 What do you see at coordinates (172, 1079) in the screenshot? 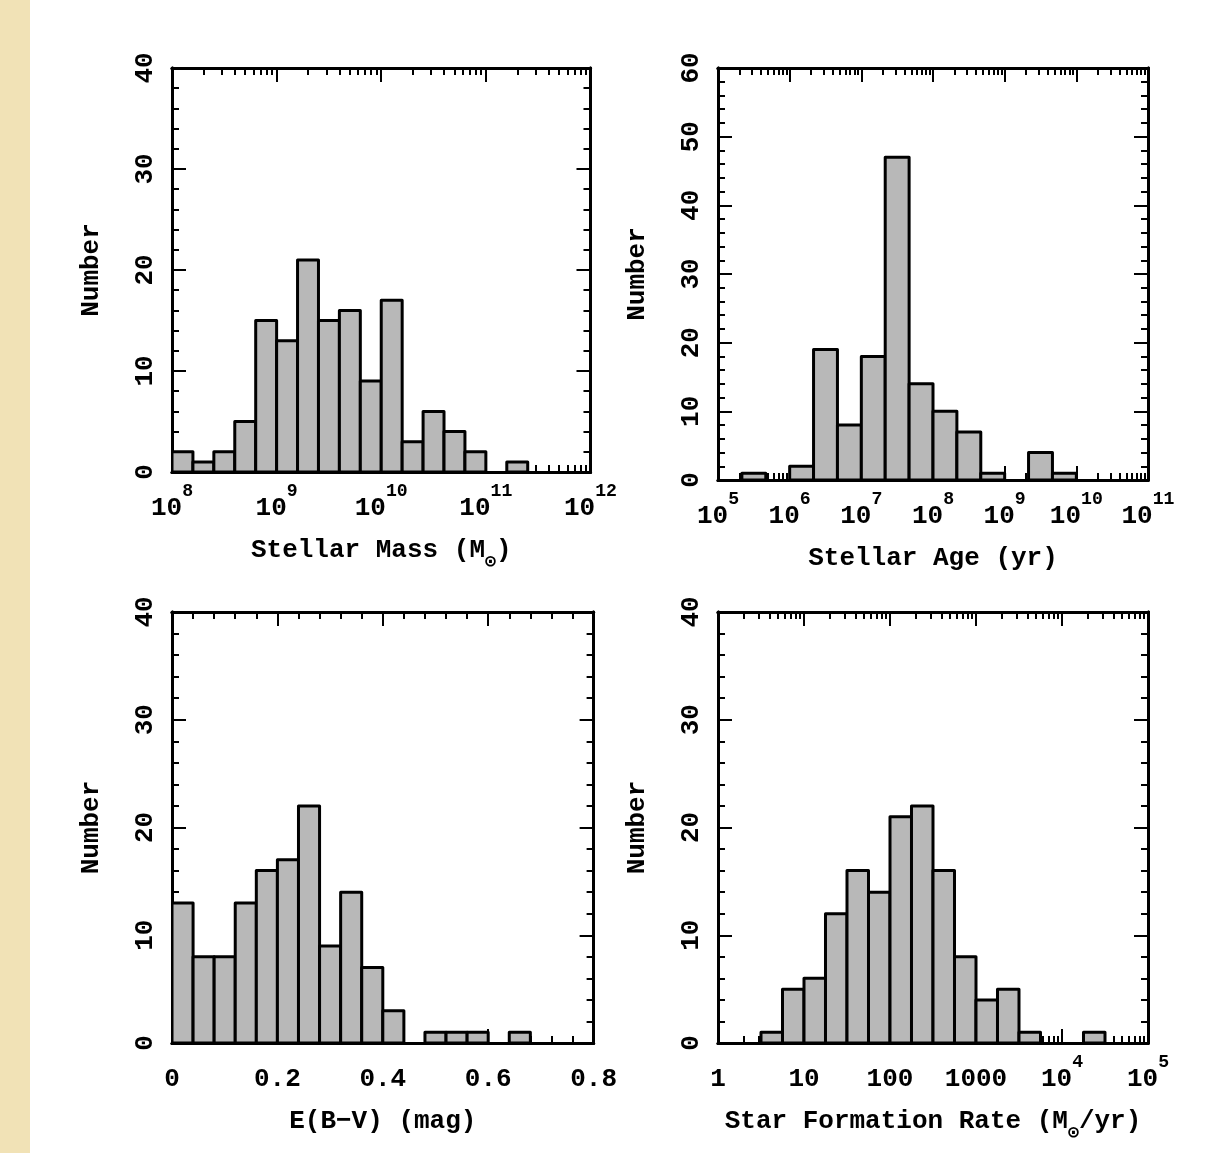
I see `x-tick-label: 0` at bounding box center [172, 1079].